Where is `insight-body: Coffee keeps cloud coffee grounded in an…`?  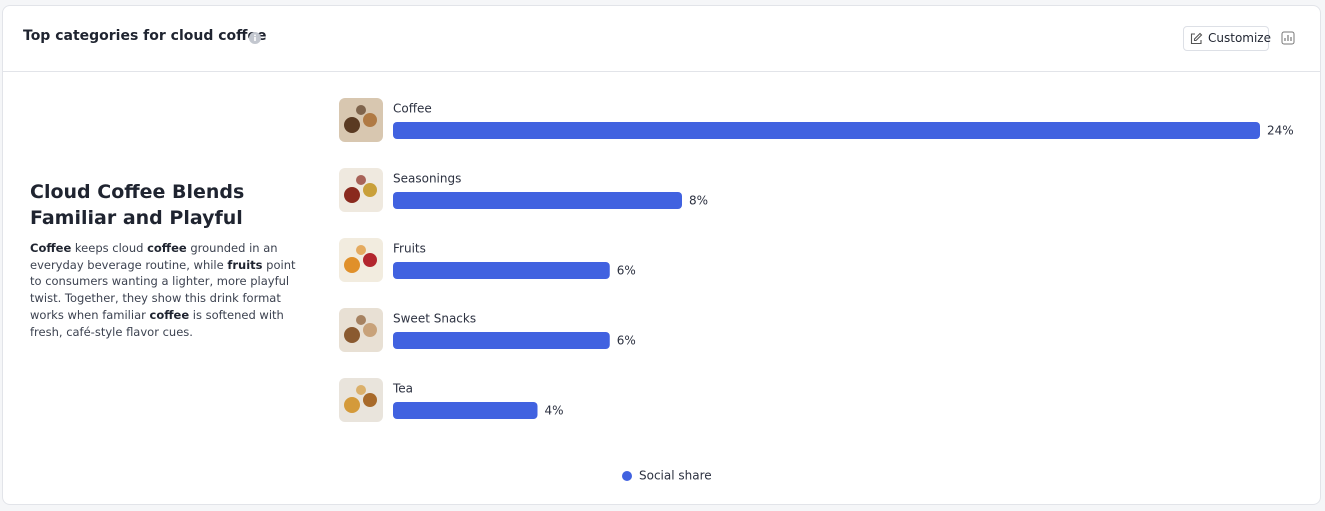 insight-body: Coffee keeps cloud coffee grounded in an… is located at coordinates (166, 290).